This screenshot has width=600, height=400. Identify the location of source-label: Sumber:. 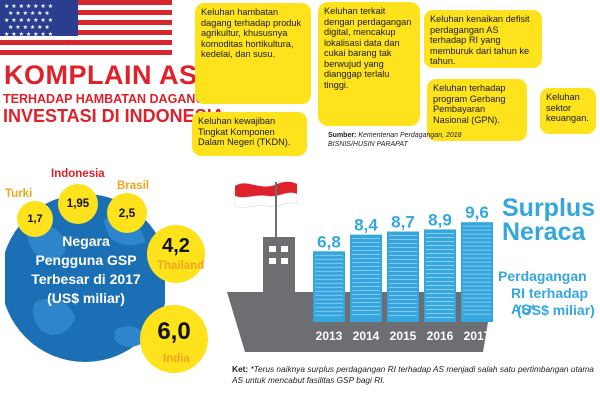
(342, 135).